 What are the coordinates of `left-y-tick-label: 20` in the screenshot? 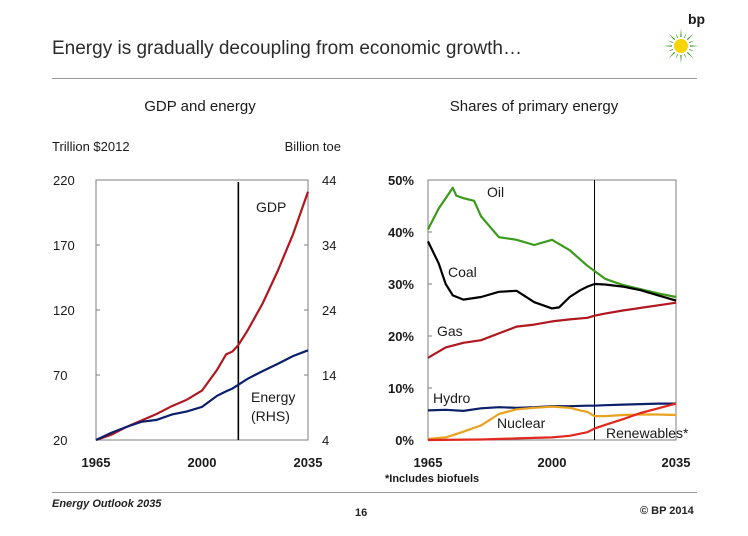 It's located at (60, 440).